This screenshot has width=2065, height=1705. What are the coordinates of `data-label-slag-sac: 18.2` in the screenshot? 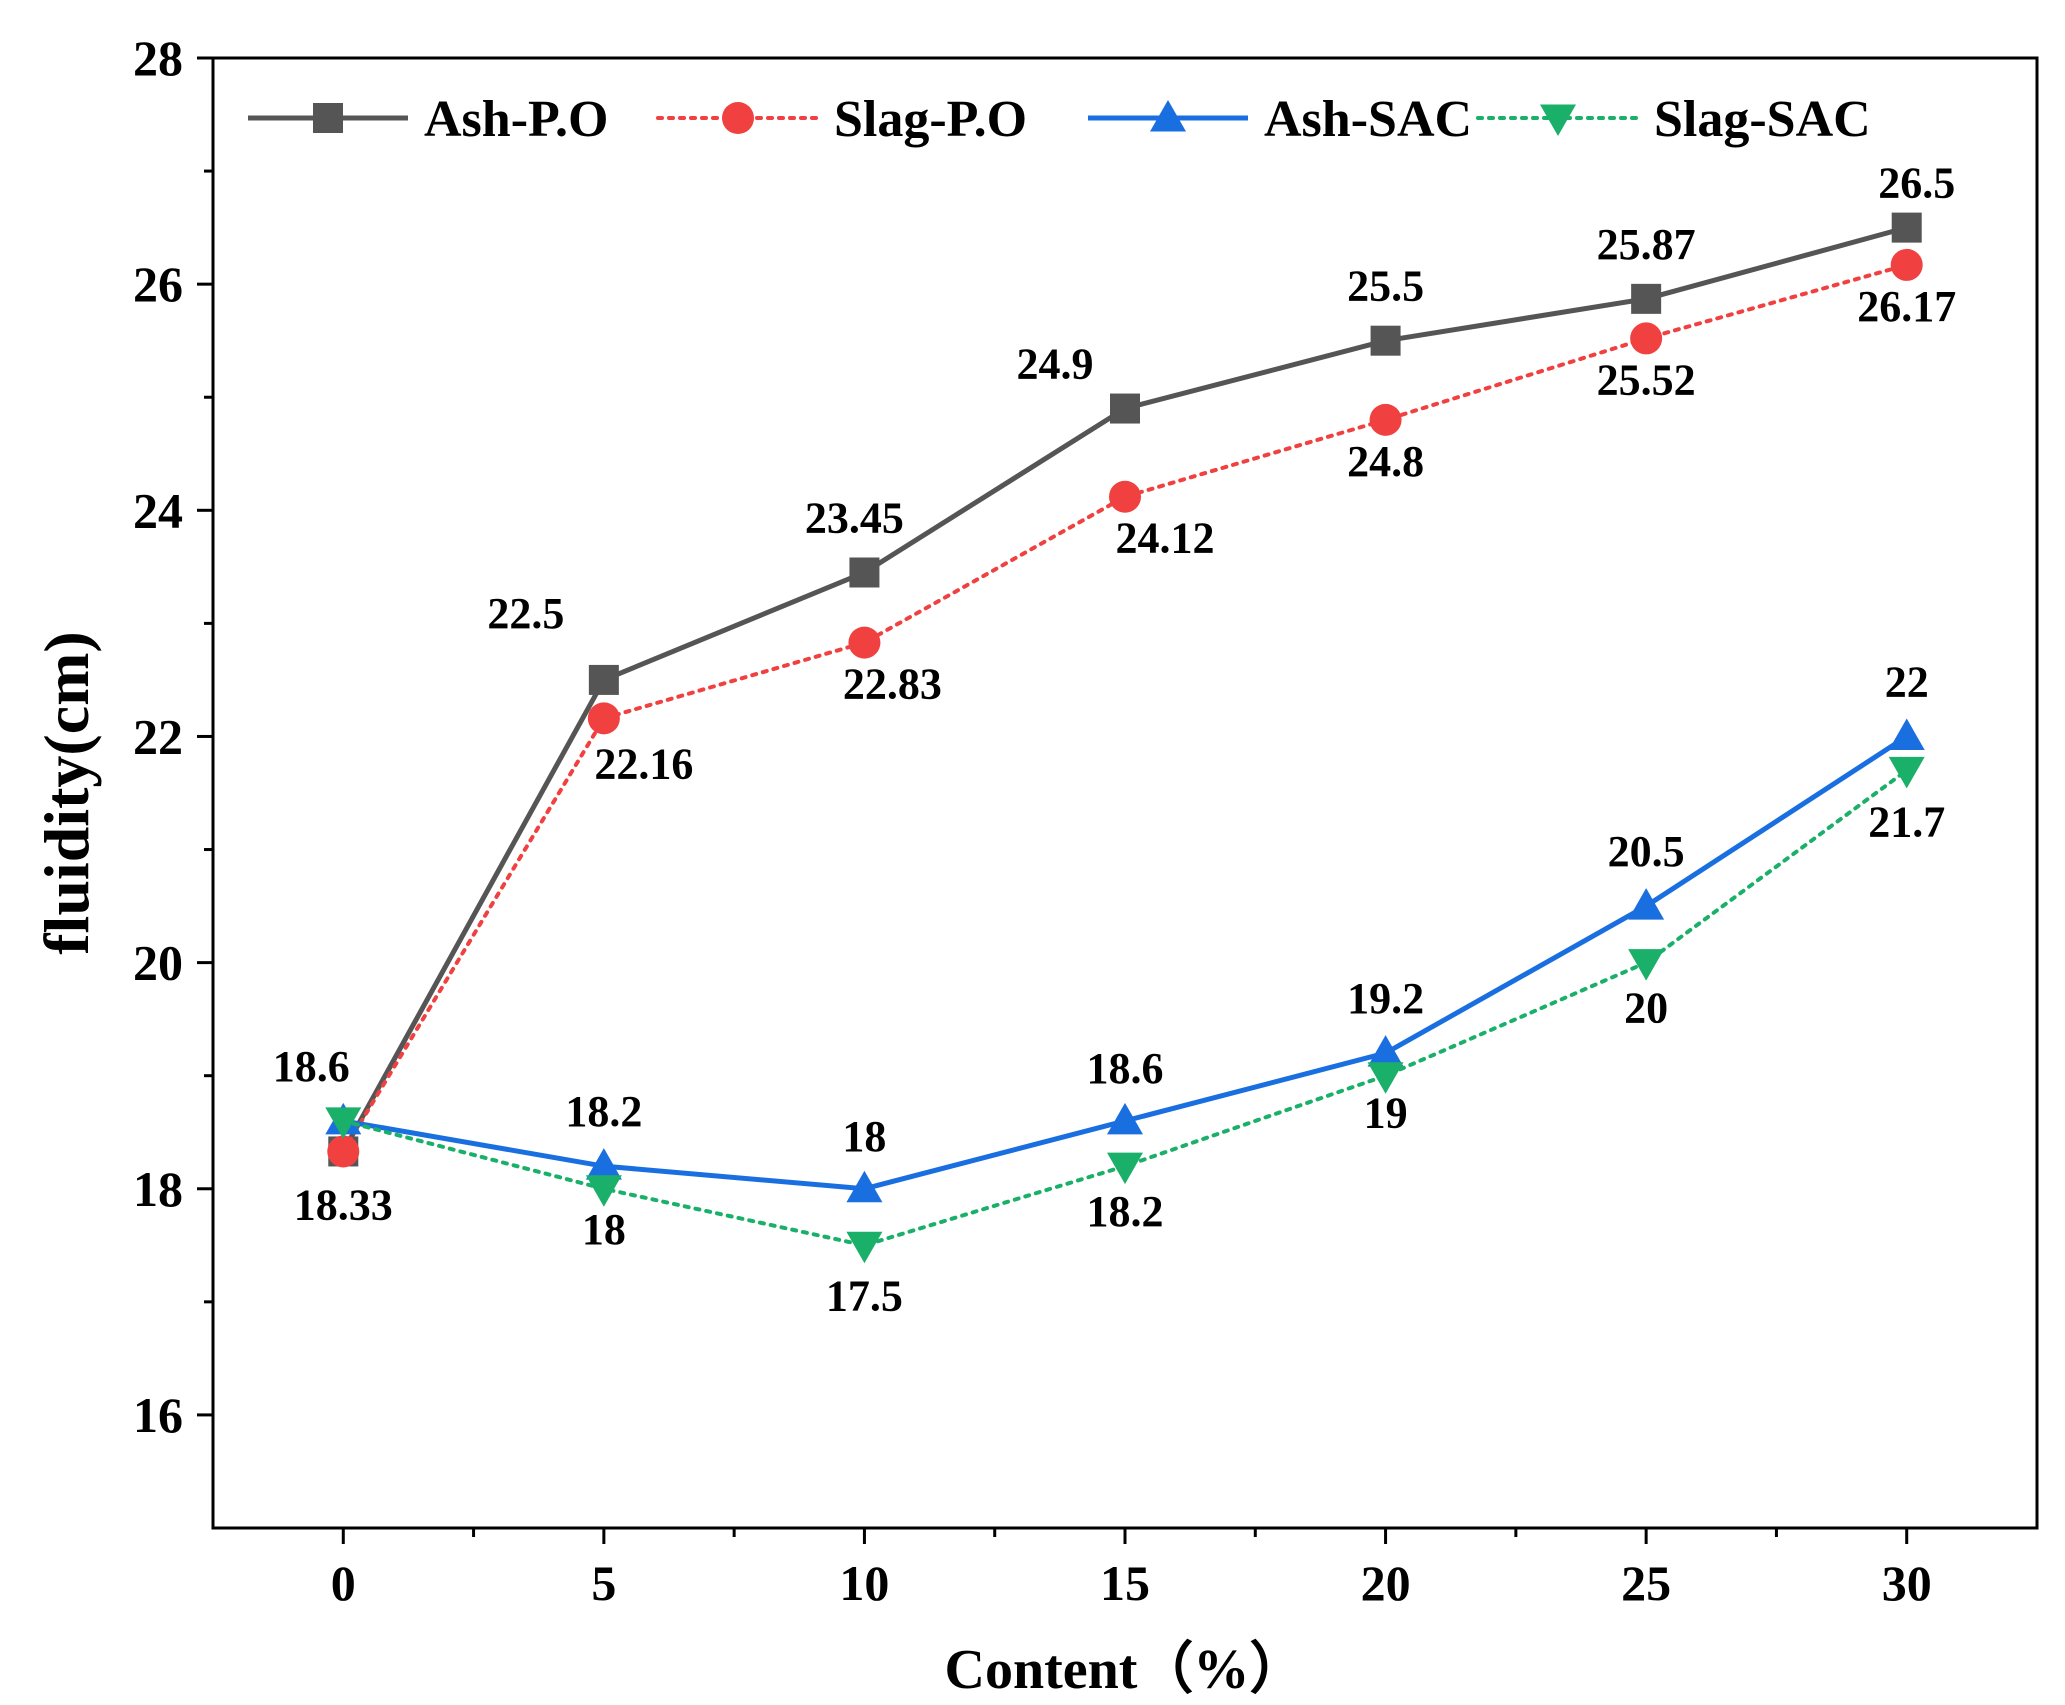 It's located at (1125, 1211).